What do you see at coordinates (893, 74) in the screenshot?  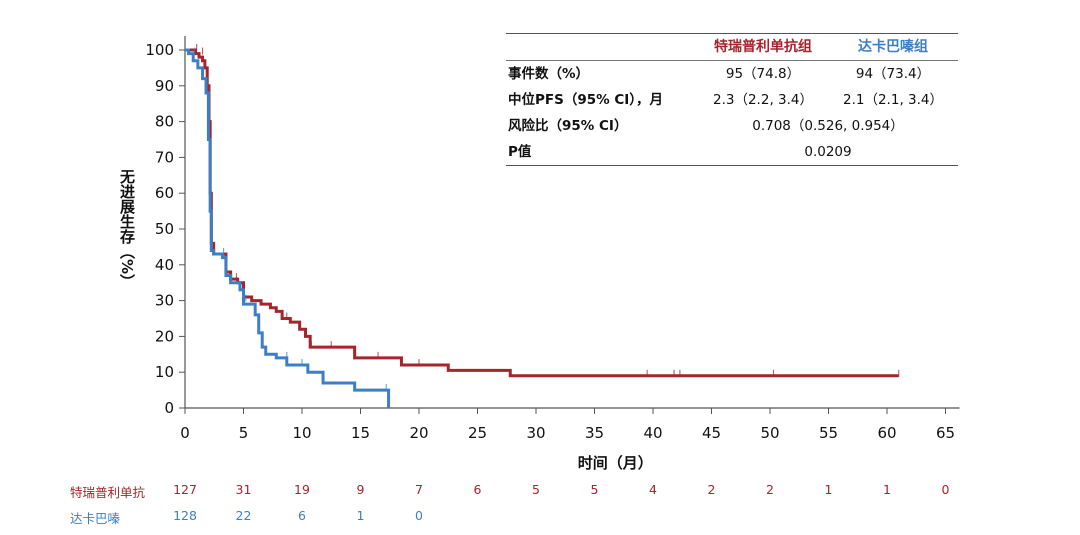 I see `stats-value-events-arm2: 94（73.4）` at bounding box center [893, 74].